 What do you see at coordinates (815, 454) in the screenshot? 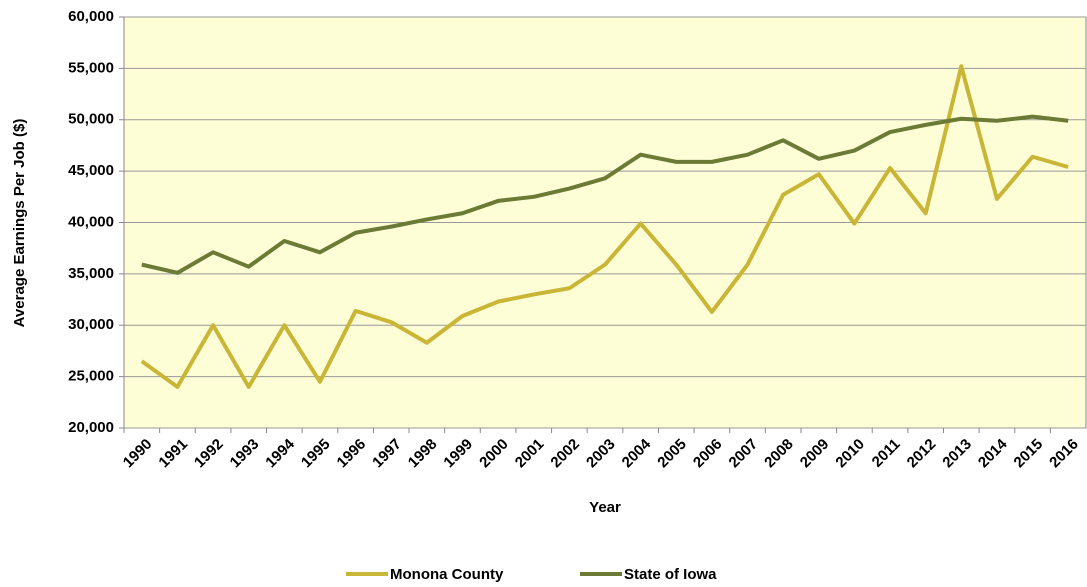
I see `x-tick-label: 2009` at bounding box center [815, 454].